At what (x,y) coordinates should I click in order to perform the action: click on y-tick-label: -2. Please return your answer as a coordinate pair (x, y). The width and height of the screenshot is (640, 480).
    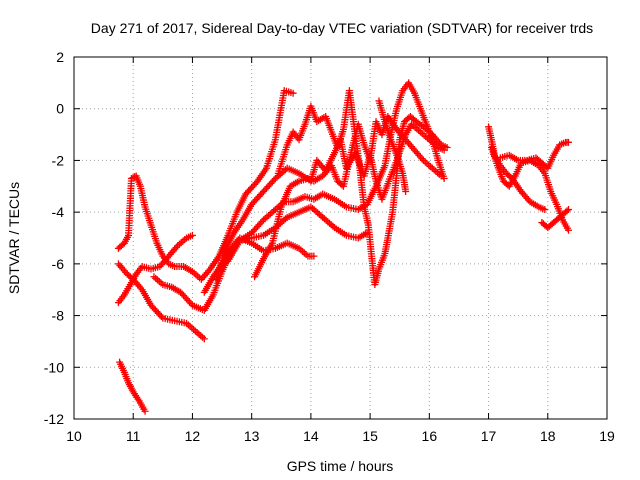
    Looking at the image, I should click on (58, 160).